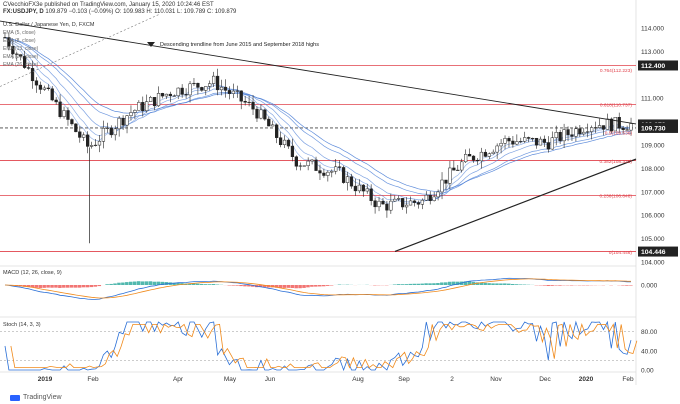  What do you see at coordinates (21, 57) in the screenshot?
I see `legend-item: EMA (21, close)` at bounding box center [21, 57].